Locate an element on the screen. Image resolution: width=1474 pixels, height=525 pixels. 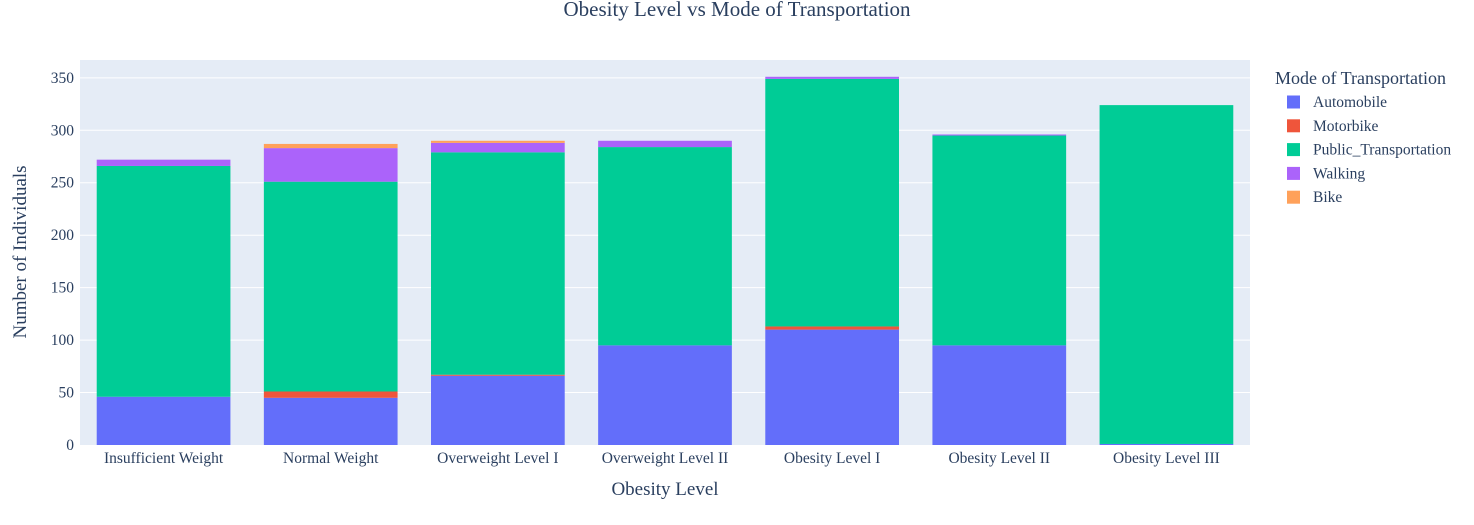
y-axis-ticks: 0 50 100 150 200 250 300 350 is located at coordinates (63, 262).